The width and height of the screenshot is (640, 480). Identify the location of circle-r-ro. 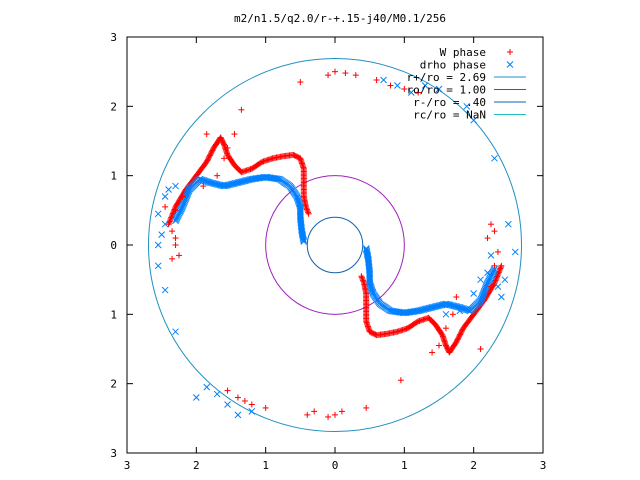
(335, 245).